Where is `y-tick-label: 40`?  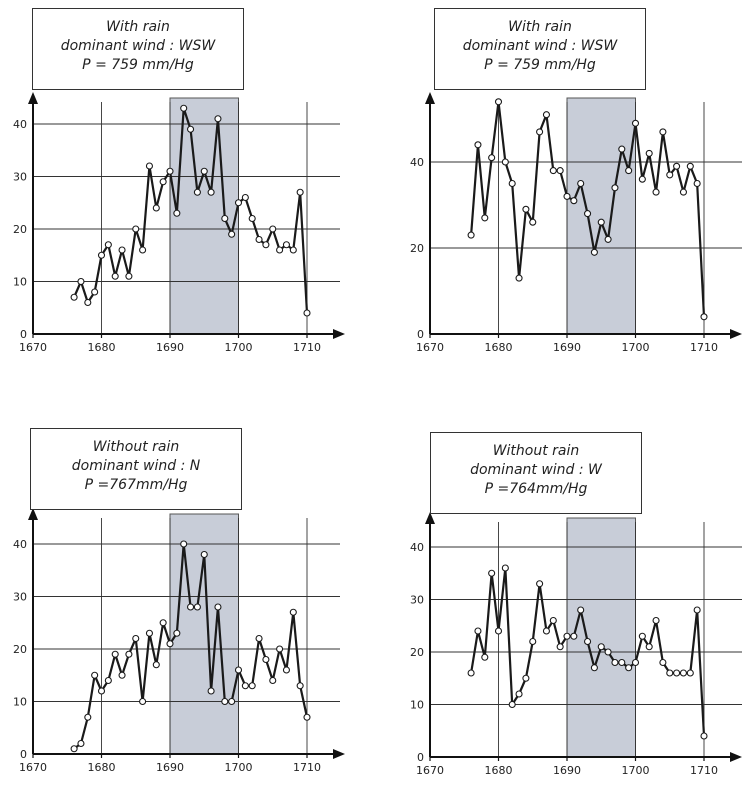 y-tick-label: 40 is located at coordinates (417, 162).